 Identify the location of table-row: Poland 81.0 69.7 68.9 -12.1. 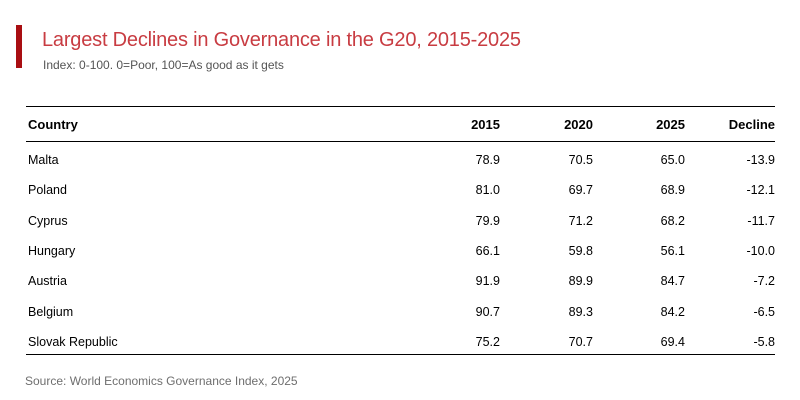
(400, 187).